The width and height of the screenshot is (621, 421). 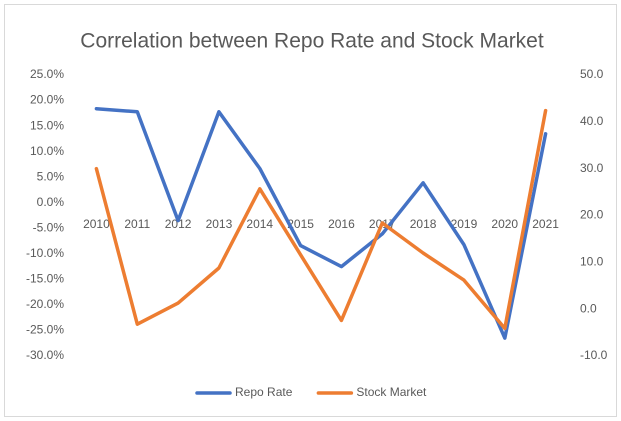 What do you see at coordinates (219, 224) in the screenshot?
I see `x-tick-label: 2013` at bounding box center [219, 224].